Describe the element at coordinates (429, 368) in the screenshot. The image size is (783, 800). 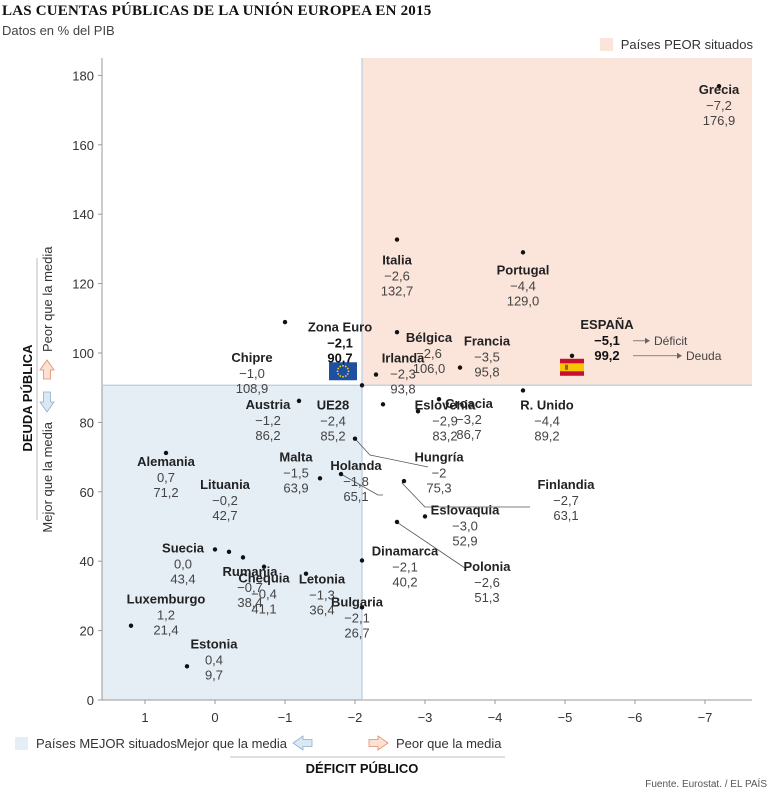
I see `point-debt-value: 106,0` at that location.